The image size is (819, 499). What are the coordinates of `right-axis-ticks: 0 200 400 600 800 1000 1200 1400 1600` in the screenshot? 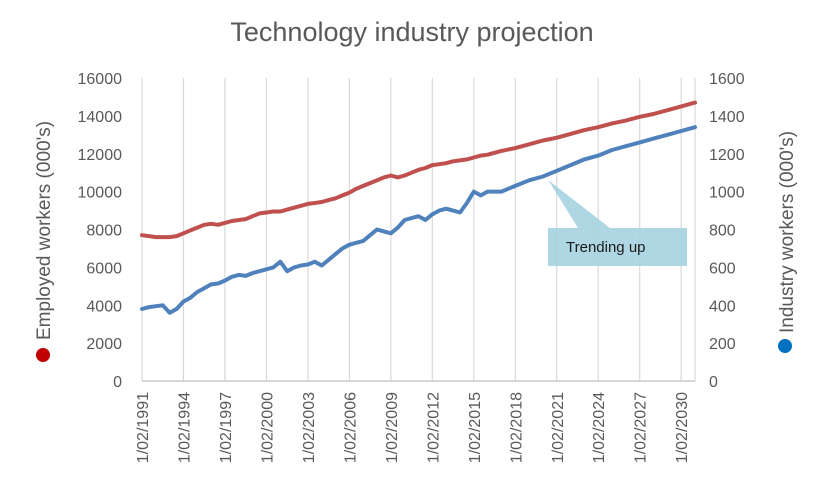 It's located at (727, 231).